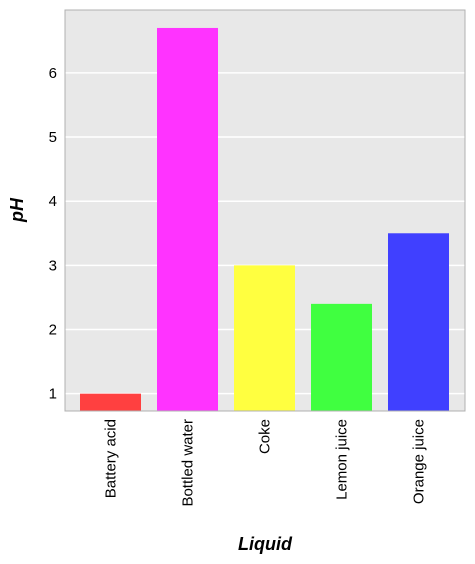  I want to click on y-tick-label: 4, so click(53, 201).